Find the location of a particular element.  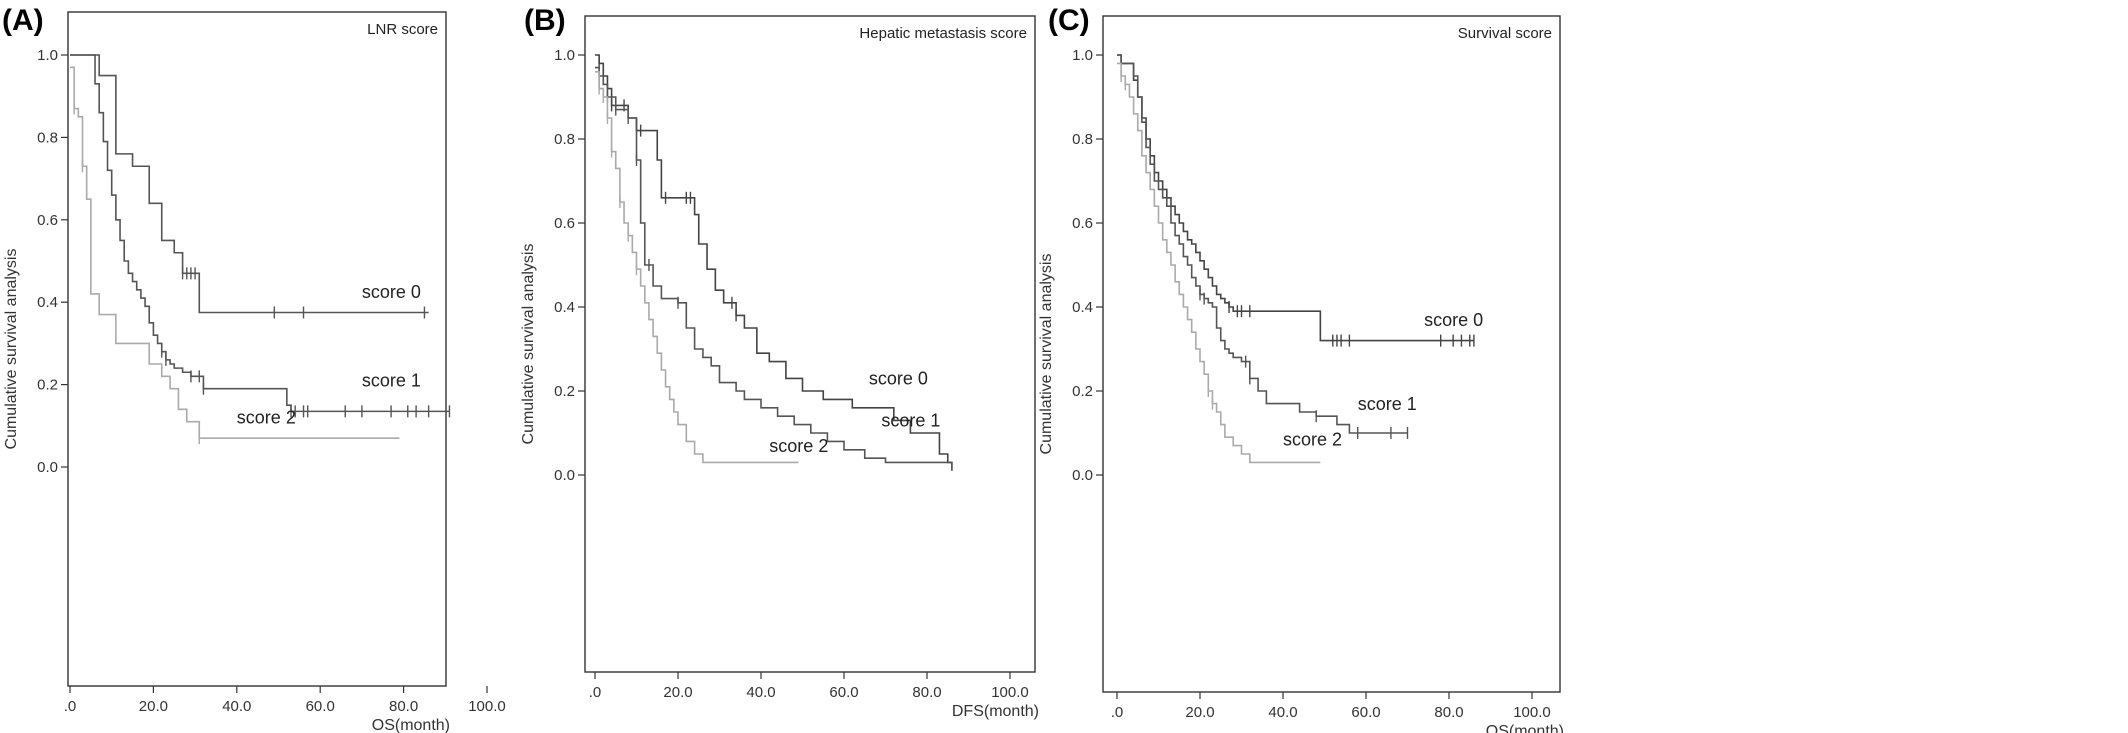

panel-letter: (A) is located at coordinates (23, 20).